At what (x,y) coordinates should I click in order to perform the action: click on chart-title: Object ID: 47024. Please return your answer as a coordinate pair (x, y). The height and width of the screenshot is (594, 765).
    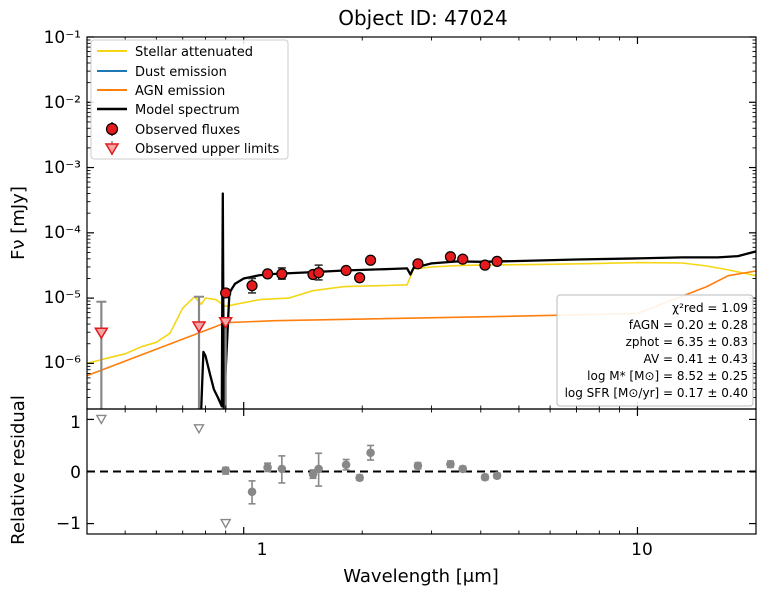
    Looking at the image, I should click on (423, 18).